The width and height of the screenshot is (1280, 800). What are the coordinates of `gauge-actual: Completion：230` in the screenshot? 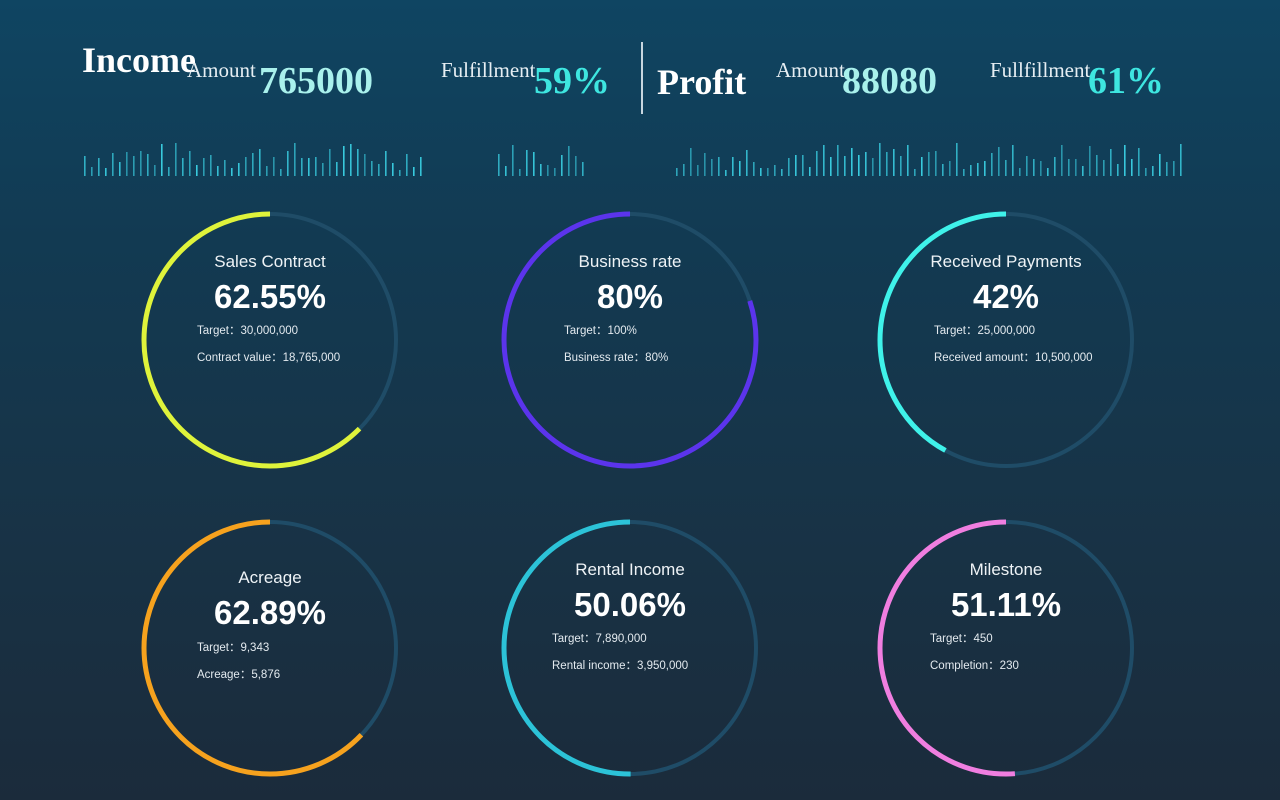 It's located at (974, 666).